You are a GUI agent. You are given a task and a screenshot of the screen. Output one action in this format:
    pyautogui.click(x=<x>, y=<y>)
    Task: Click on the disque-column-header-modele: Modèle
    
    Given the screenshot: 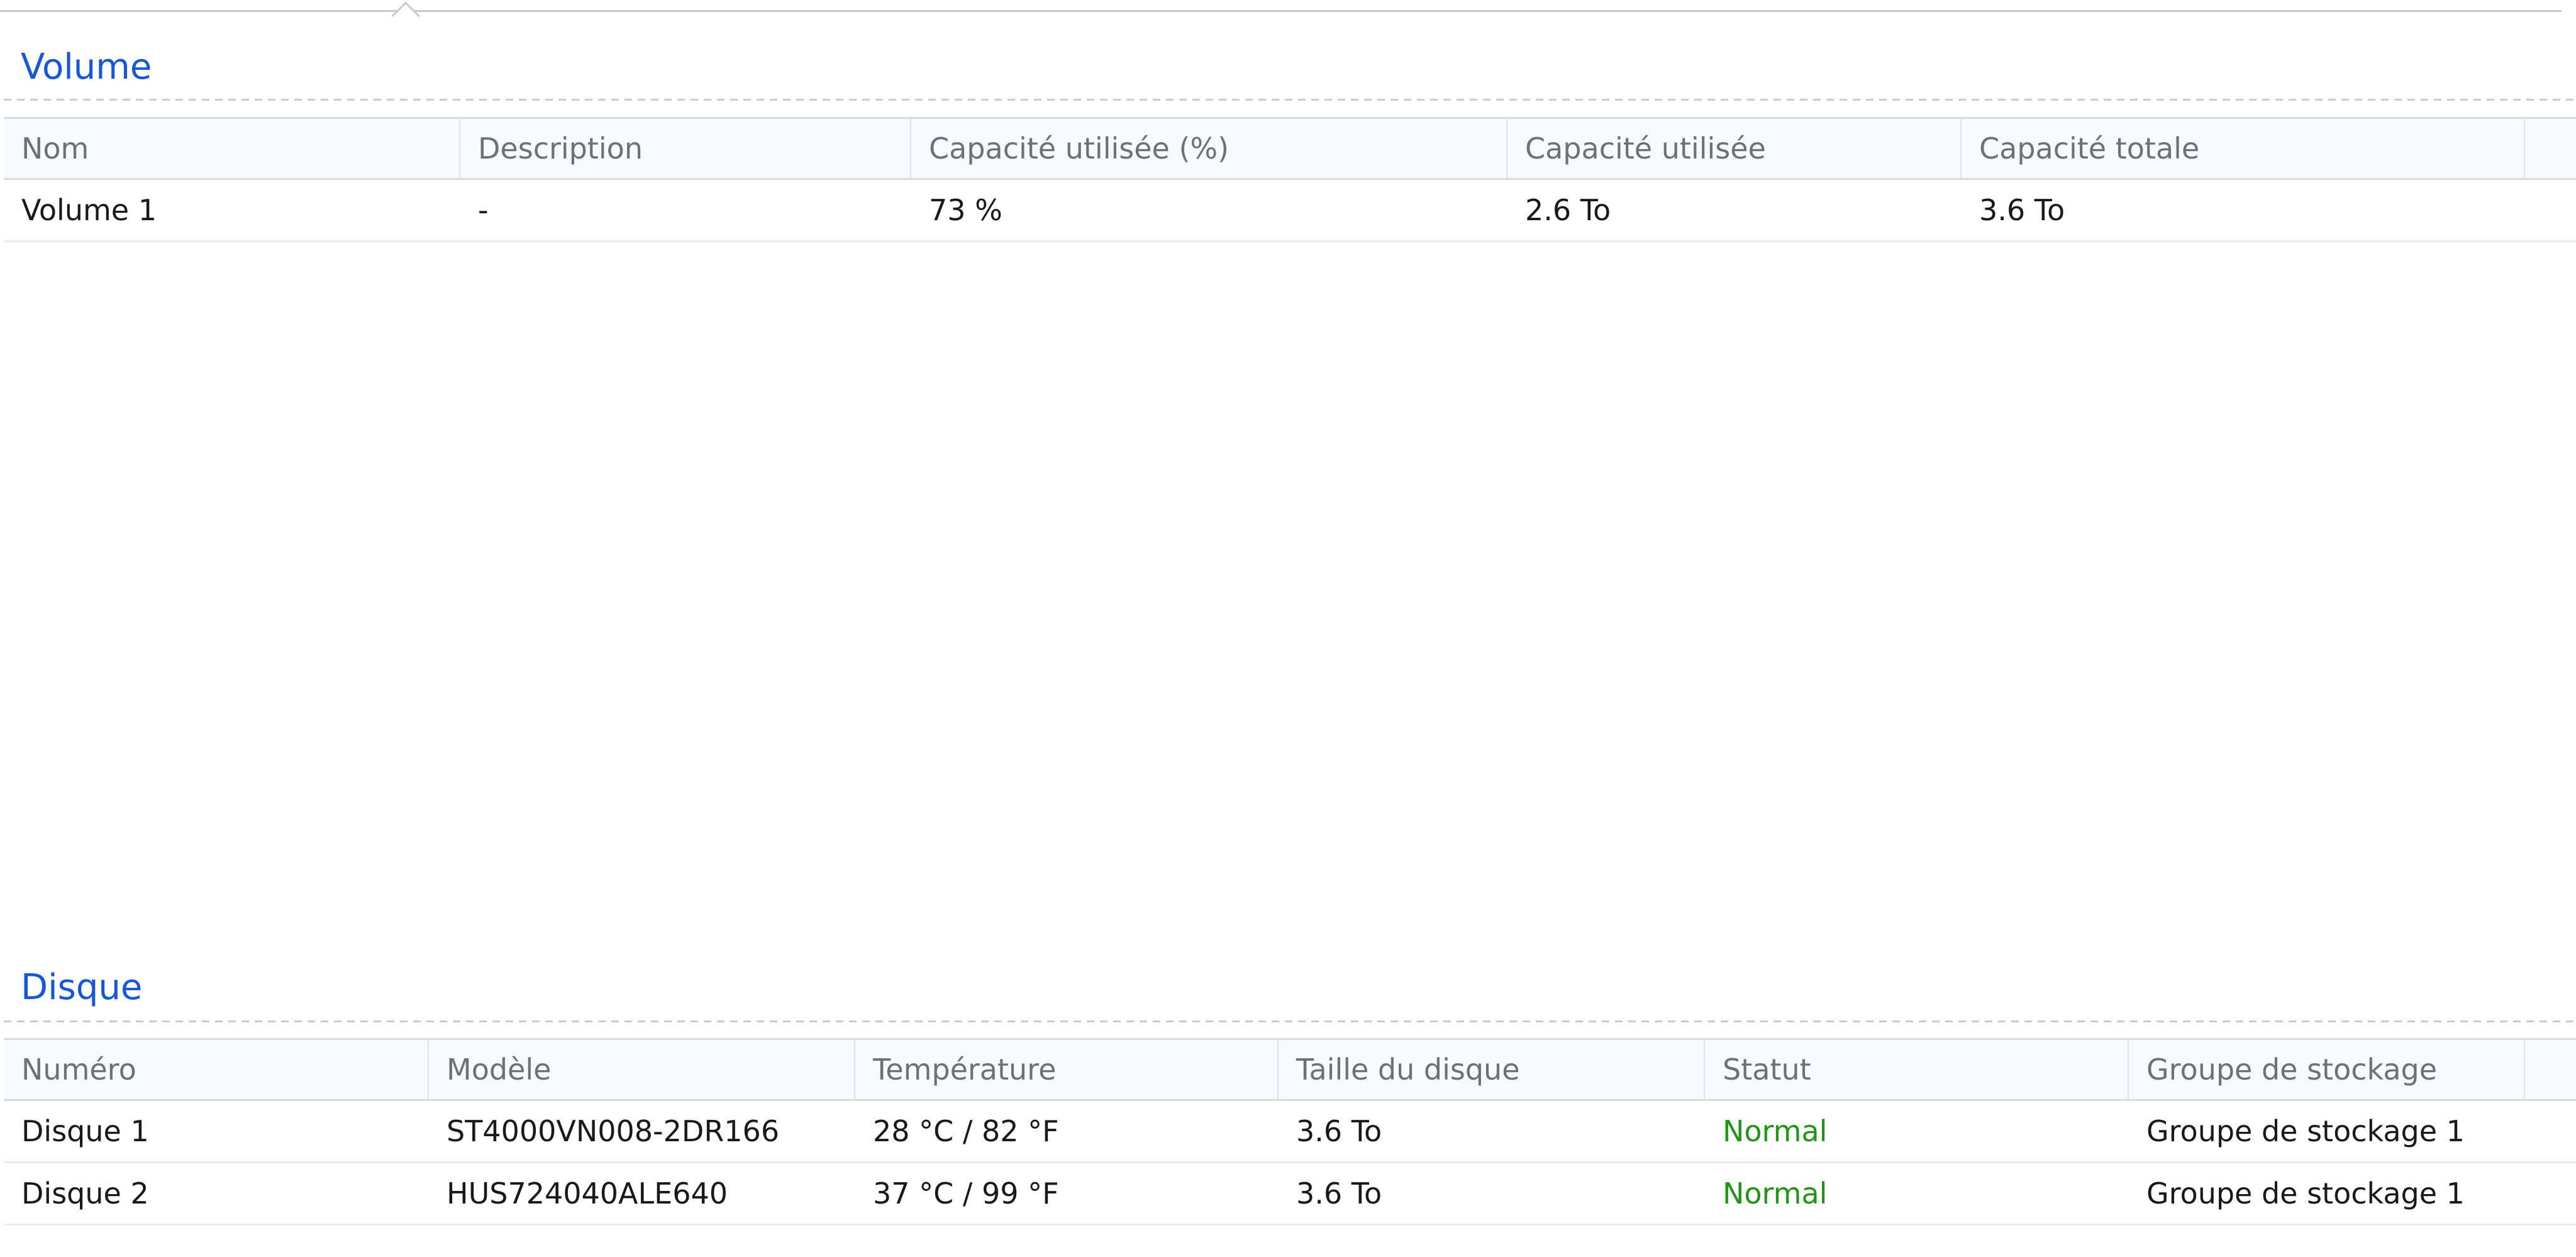 What is the action you would take?
    pyautogui.click(x=642, y=1069)
    